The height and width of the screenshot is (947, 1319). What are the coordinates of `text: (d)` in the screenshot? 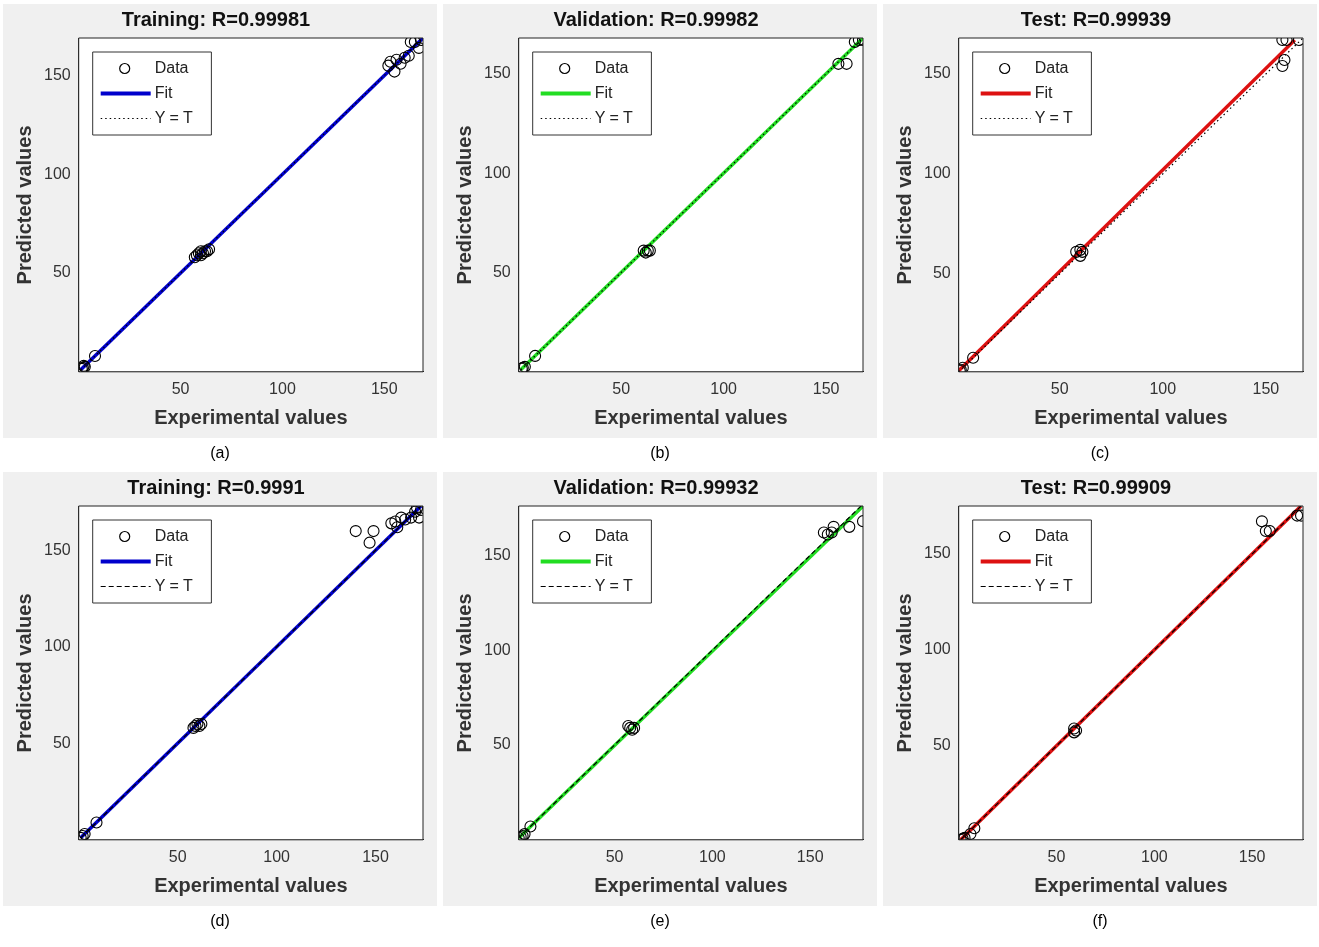 It's located at (220, 921).